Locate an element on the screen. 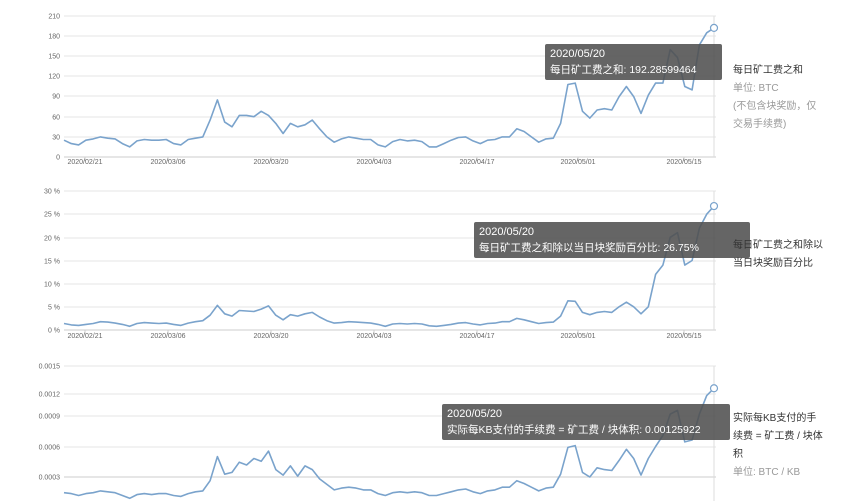  chart2-x-tick-label: 2020/03/20 is located at coordinates (270, 336).